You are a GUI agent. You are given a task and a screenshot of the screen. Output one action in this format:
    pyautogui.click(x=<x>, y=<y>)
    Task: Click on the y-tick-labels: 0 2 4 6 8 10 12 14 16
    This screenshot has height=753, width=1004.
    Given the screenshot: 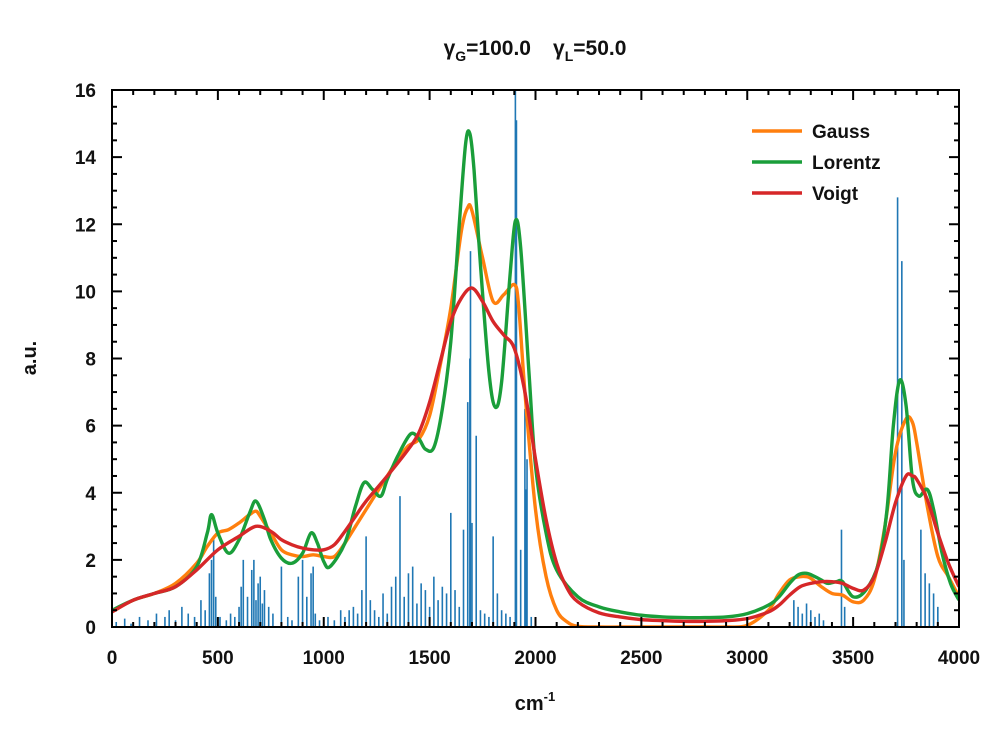 What is the action you would take?
    pyautogui.click(x=86, y=360)
    